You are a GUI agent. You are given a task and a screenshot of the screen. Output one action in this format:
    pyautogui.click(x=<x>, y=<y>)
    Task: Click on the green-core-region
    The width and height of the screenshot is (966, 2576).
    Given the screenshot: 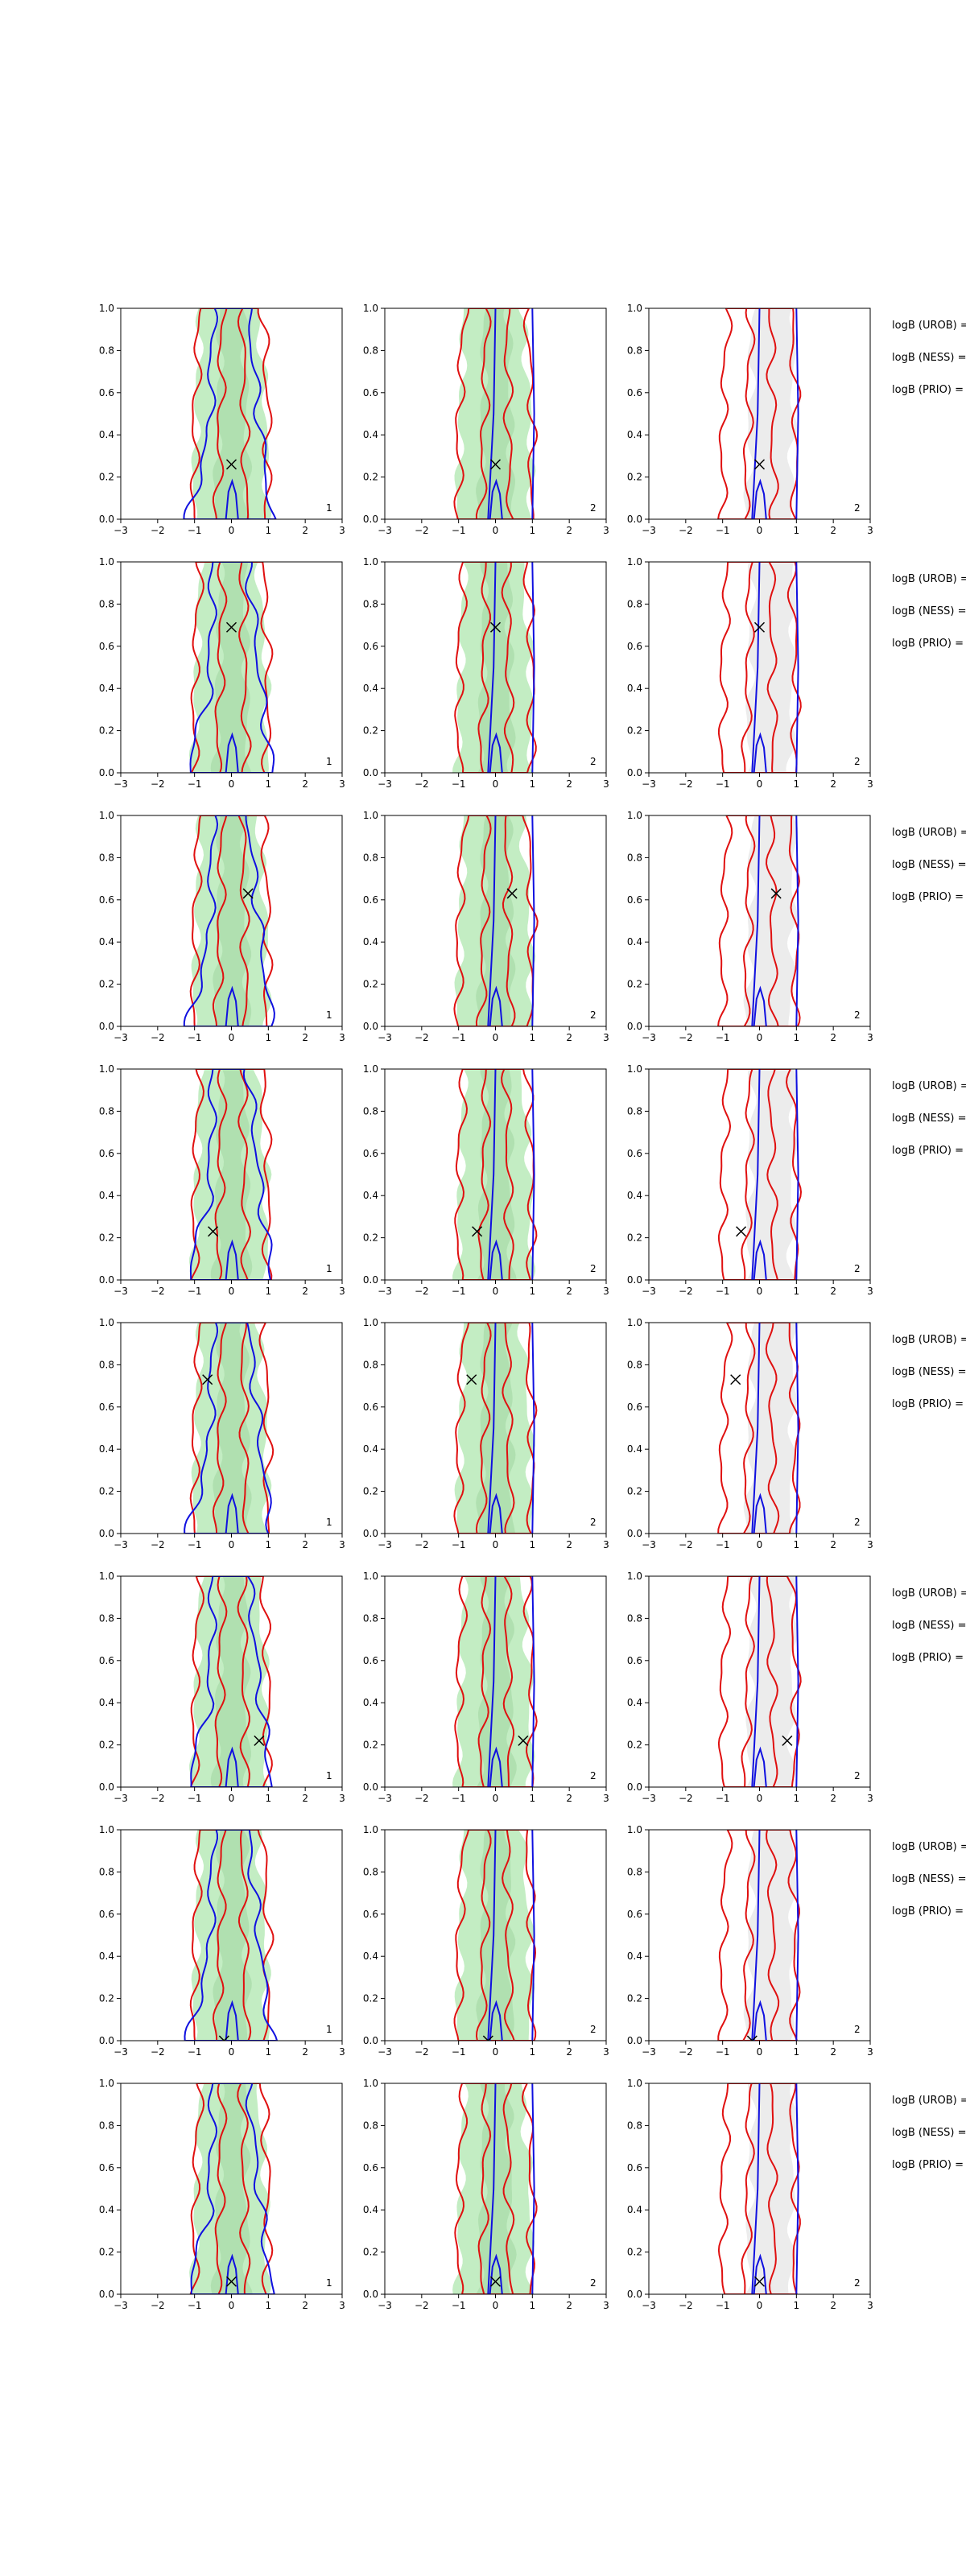 What is the action you would take?
    pyautogui.click(x=495, y=413)
    